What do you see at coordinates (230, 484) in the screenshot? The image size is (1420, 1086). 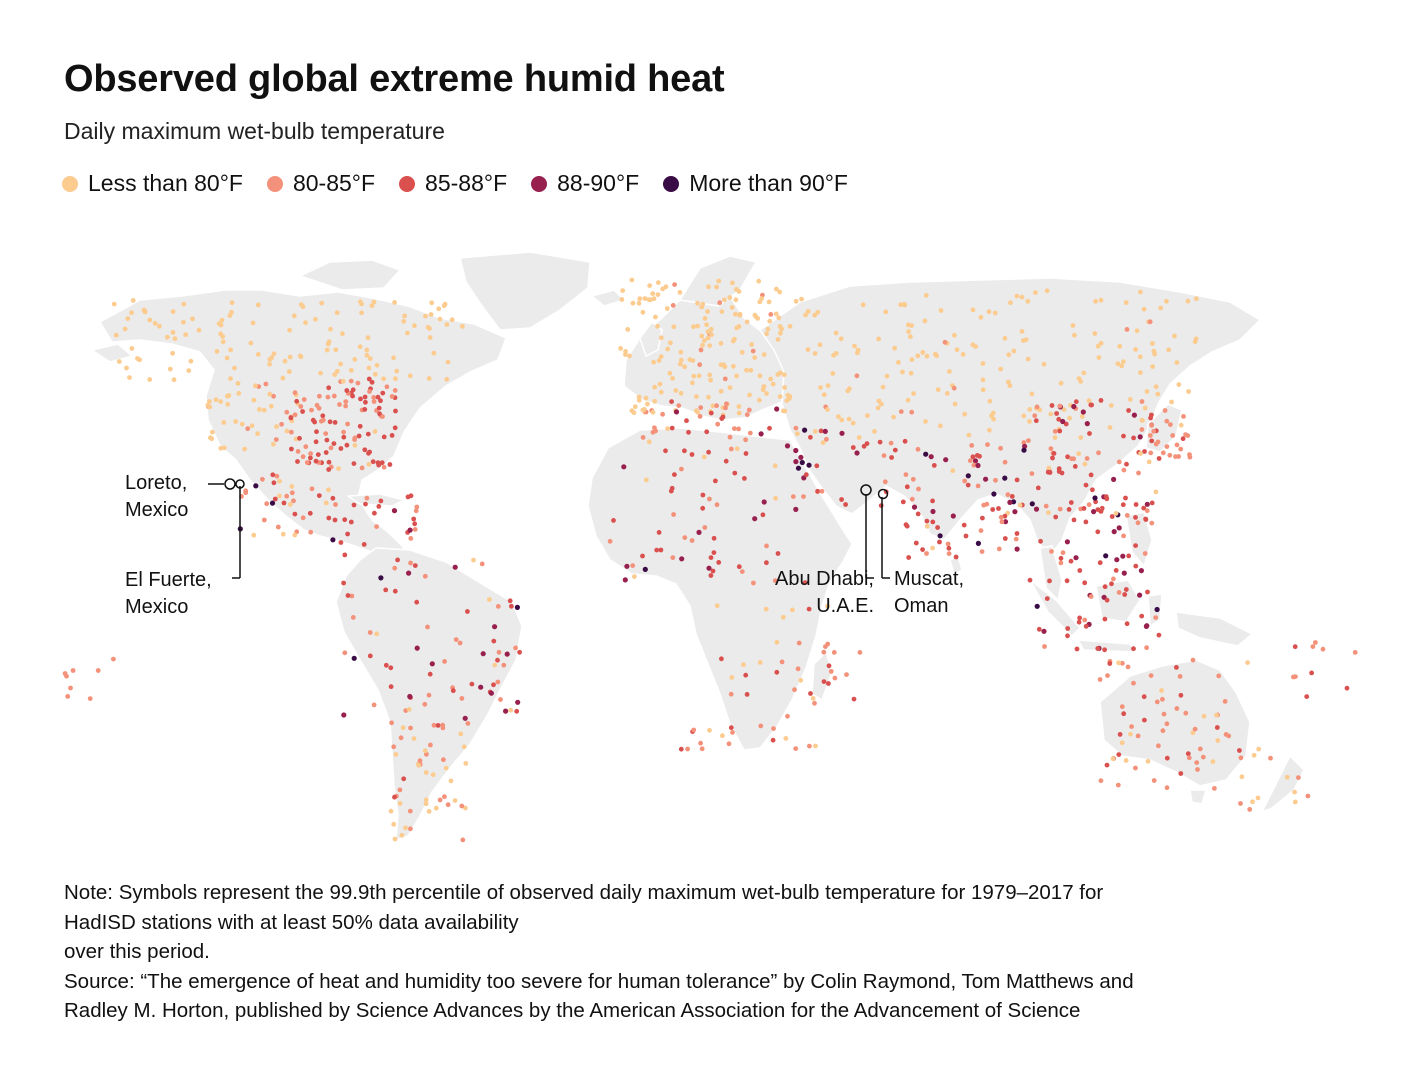 I see `loreto-marker` at bounding box center [230, 484].